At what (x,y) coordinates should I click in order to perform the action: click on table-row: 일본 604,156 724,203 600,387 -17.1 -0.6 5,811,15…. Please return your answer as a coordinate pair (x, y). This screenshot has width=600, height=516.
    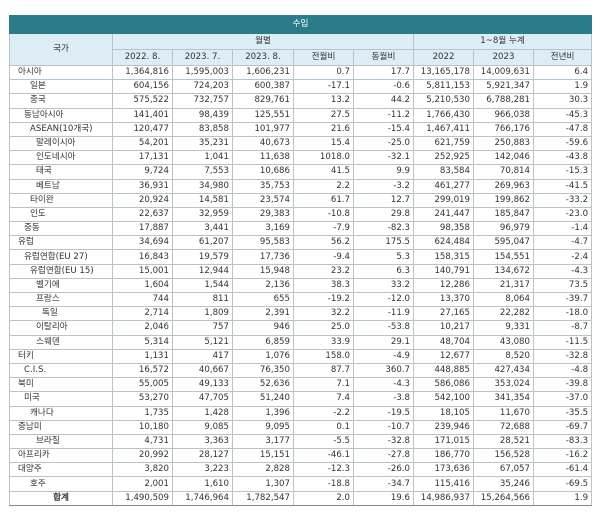
    Looking at the image, I should click on (301, 87).